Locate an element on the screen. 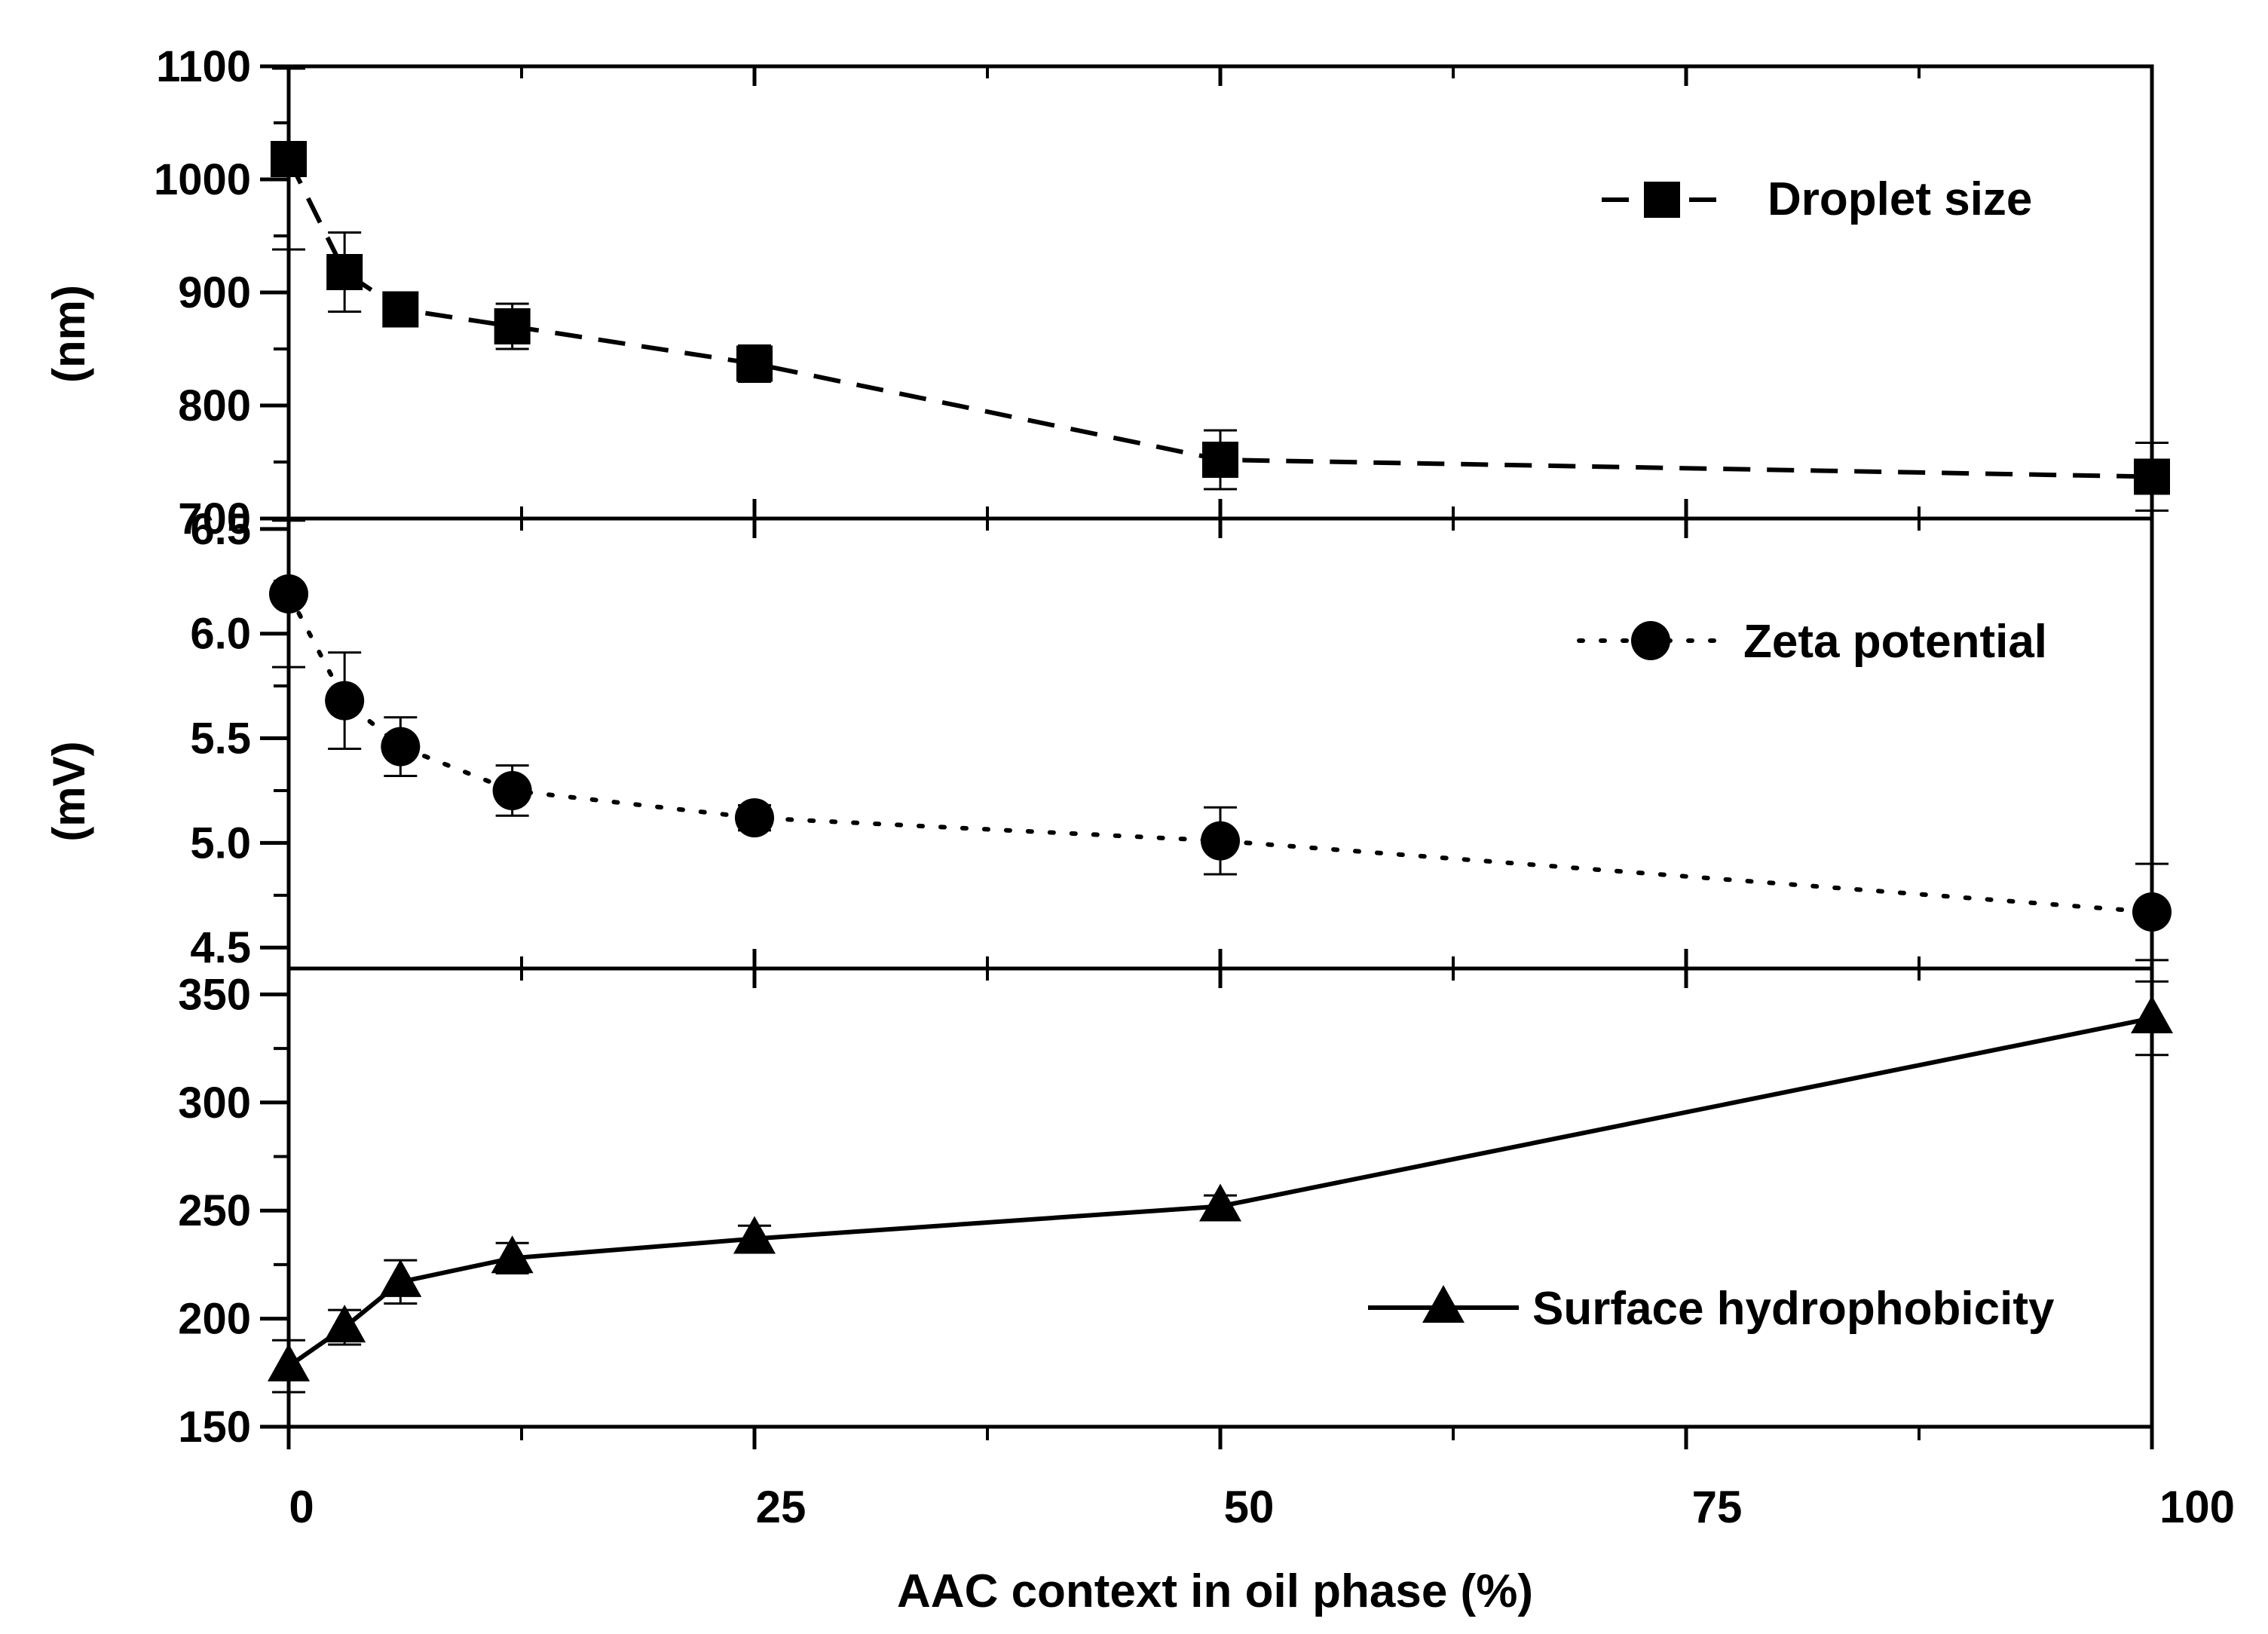 The width and height of the screenshot is (2268, 1634). y-tick-label: 5.5 is located at coordinates (221, 738).